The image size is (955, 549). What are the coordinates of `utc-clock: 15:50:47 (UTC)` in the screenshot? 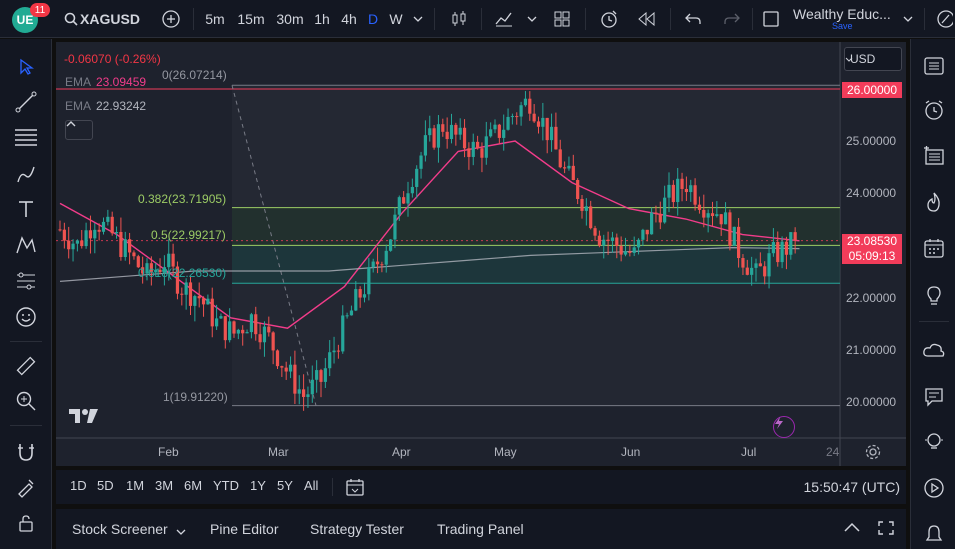 It's located at (851, 487).